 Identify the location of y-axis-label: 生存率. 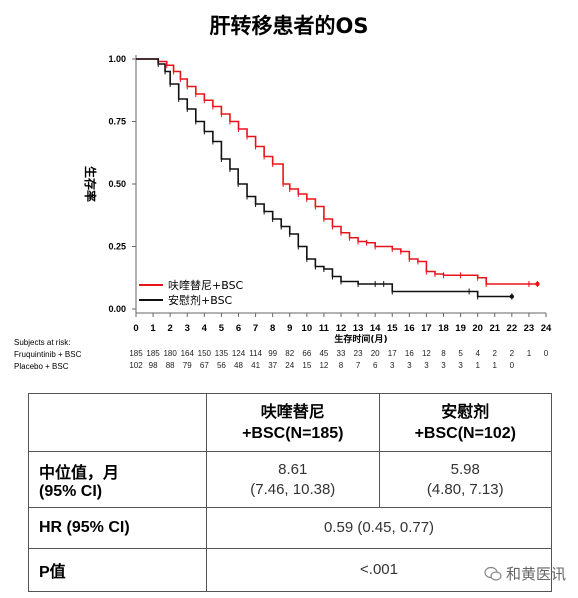
(90, 184).